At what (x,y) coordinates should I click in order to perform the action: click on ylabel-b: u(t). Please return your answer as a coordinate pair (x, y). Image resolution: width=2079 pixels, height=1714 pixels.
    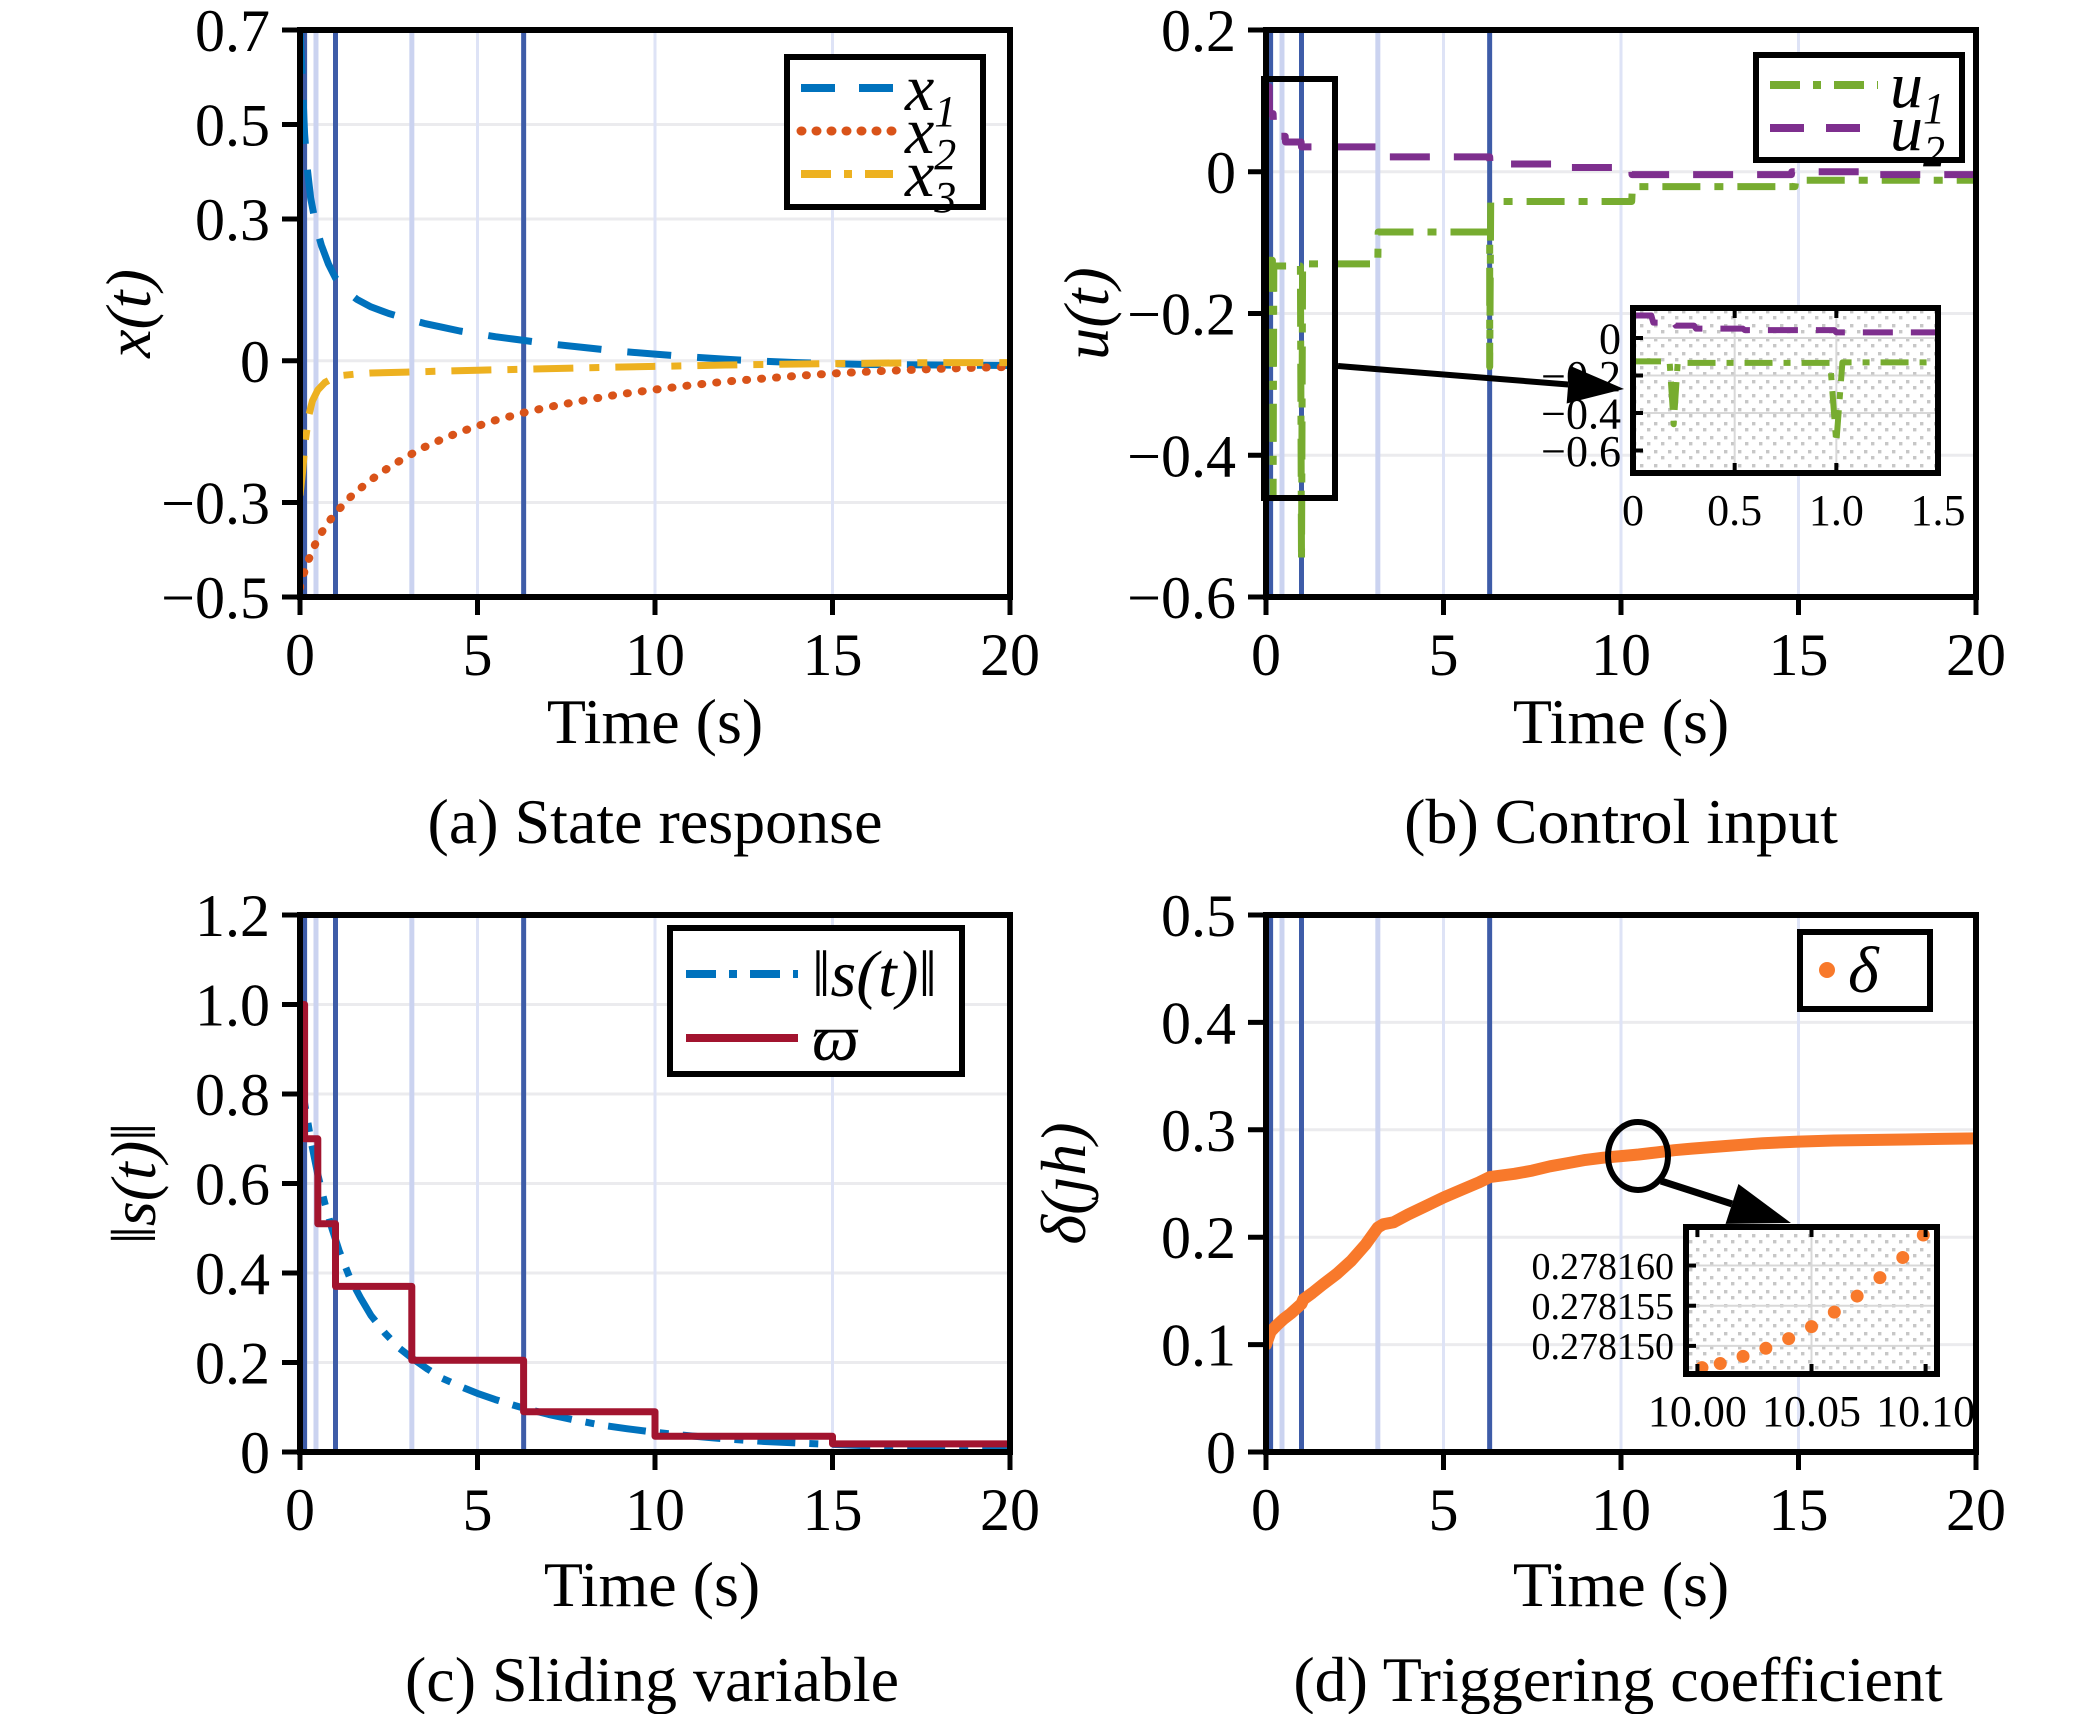
    Looking at the image, I should click on (1086, 313).